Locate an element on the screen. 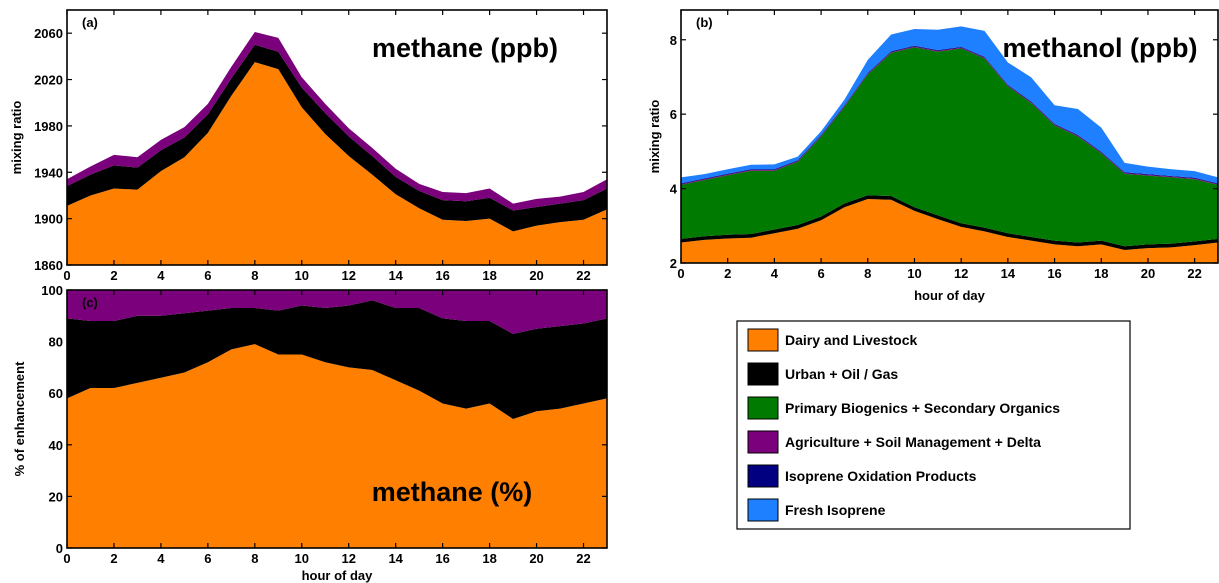 This screenshot has height=583, width=1219. legend-swatch-agri is located at coordinates (763, 442).